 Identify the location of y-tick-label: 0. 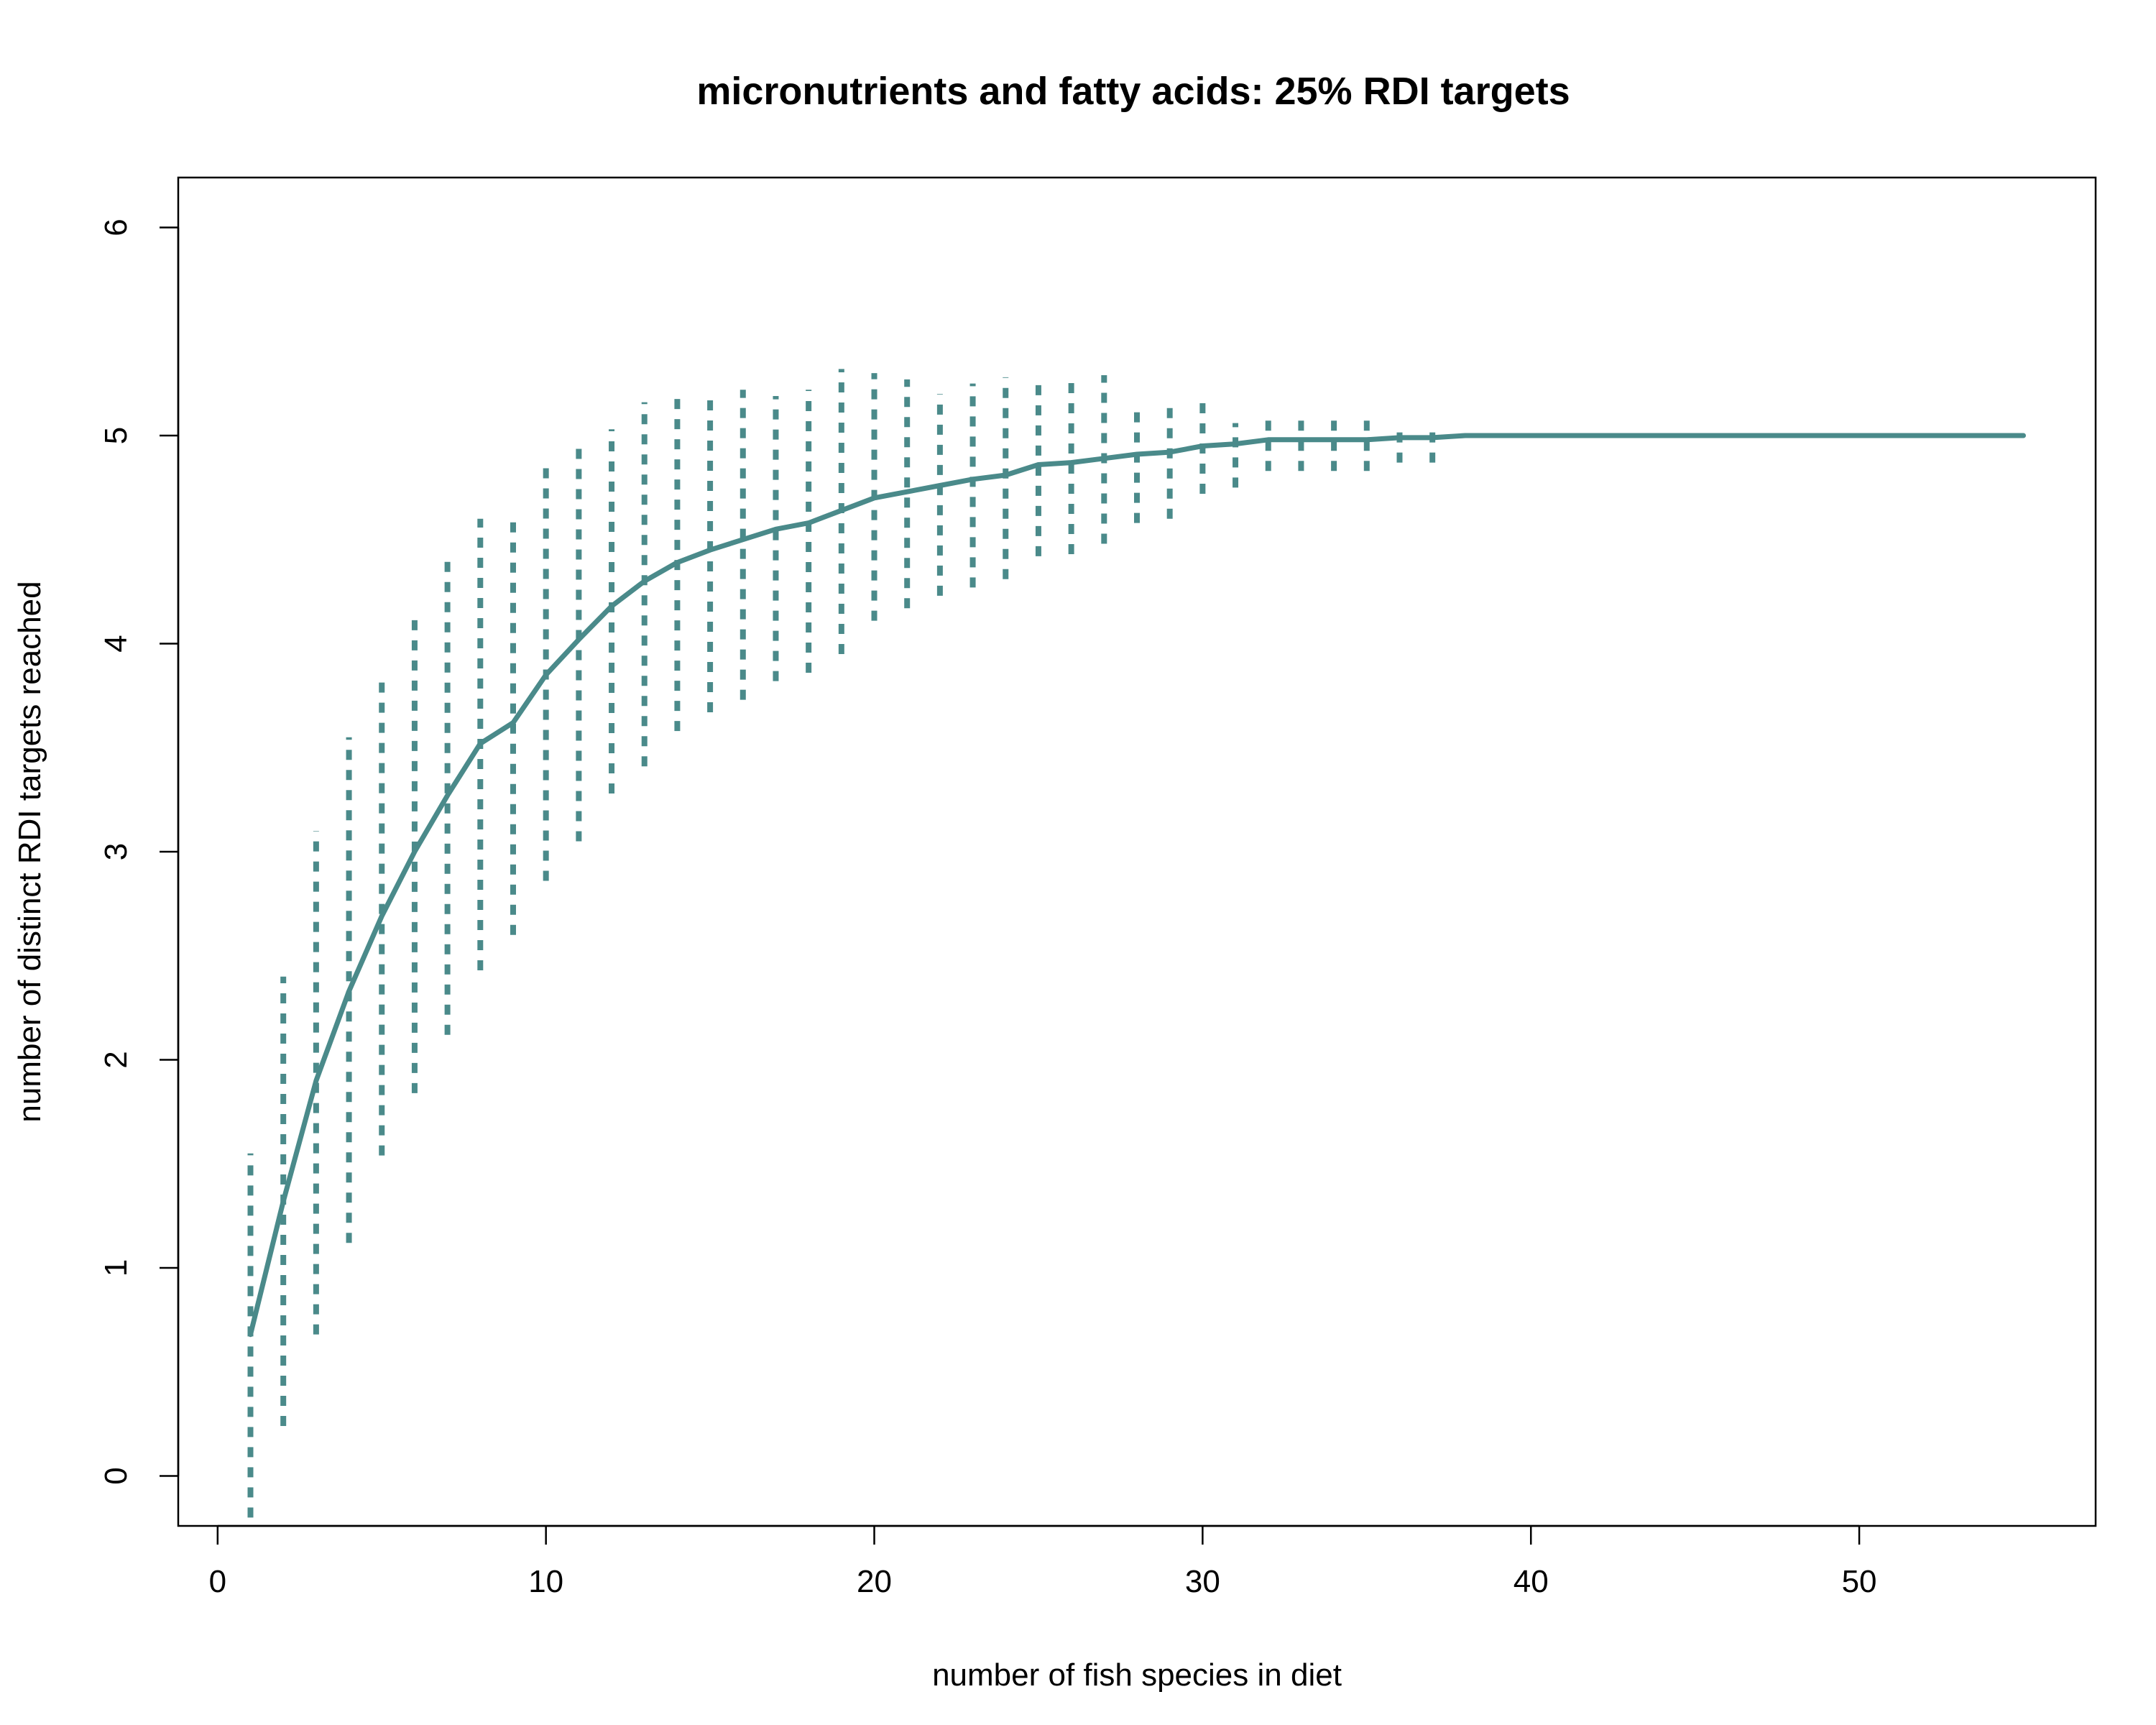
(116, 1475).